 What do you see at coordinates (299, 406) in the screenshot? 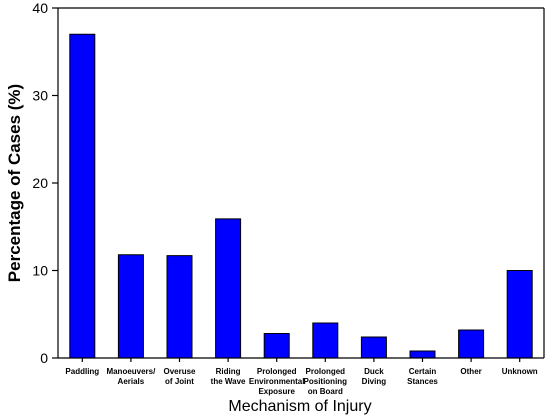
I see `x-axis-title: Mechanism of Injury` at bounding box center [299, 406].